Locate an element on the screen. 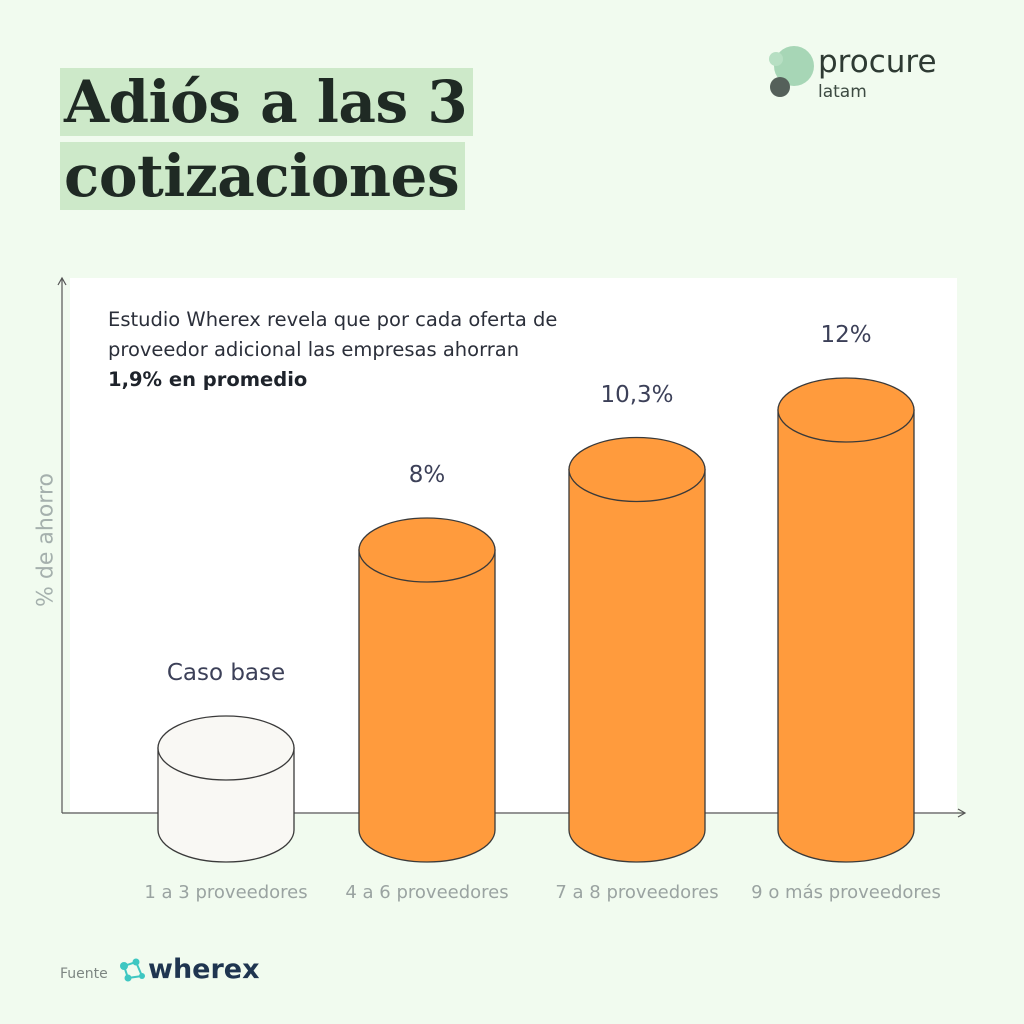 This screenshot has height=1024, width=1024. y-axis-label: % de ahorro is located at coordinates (46, 540).